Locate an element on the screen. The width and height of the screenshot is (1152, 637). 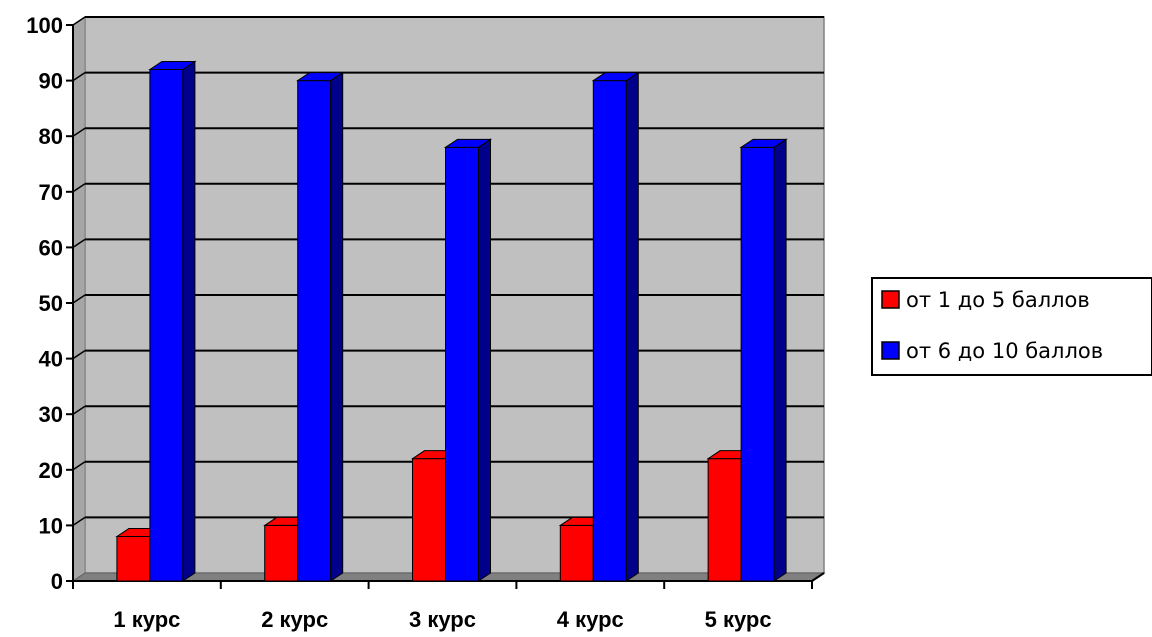
x-axis-depth is located at coordinates (818, 577).